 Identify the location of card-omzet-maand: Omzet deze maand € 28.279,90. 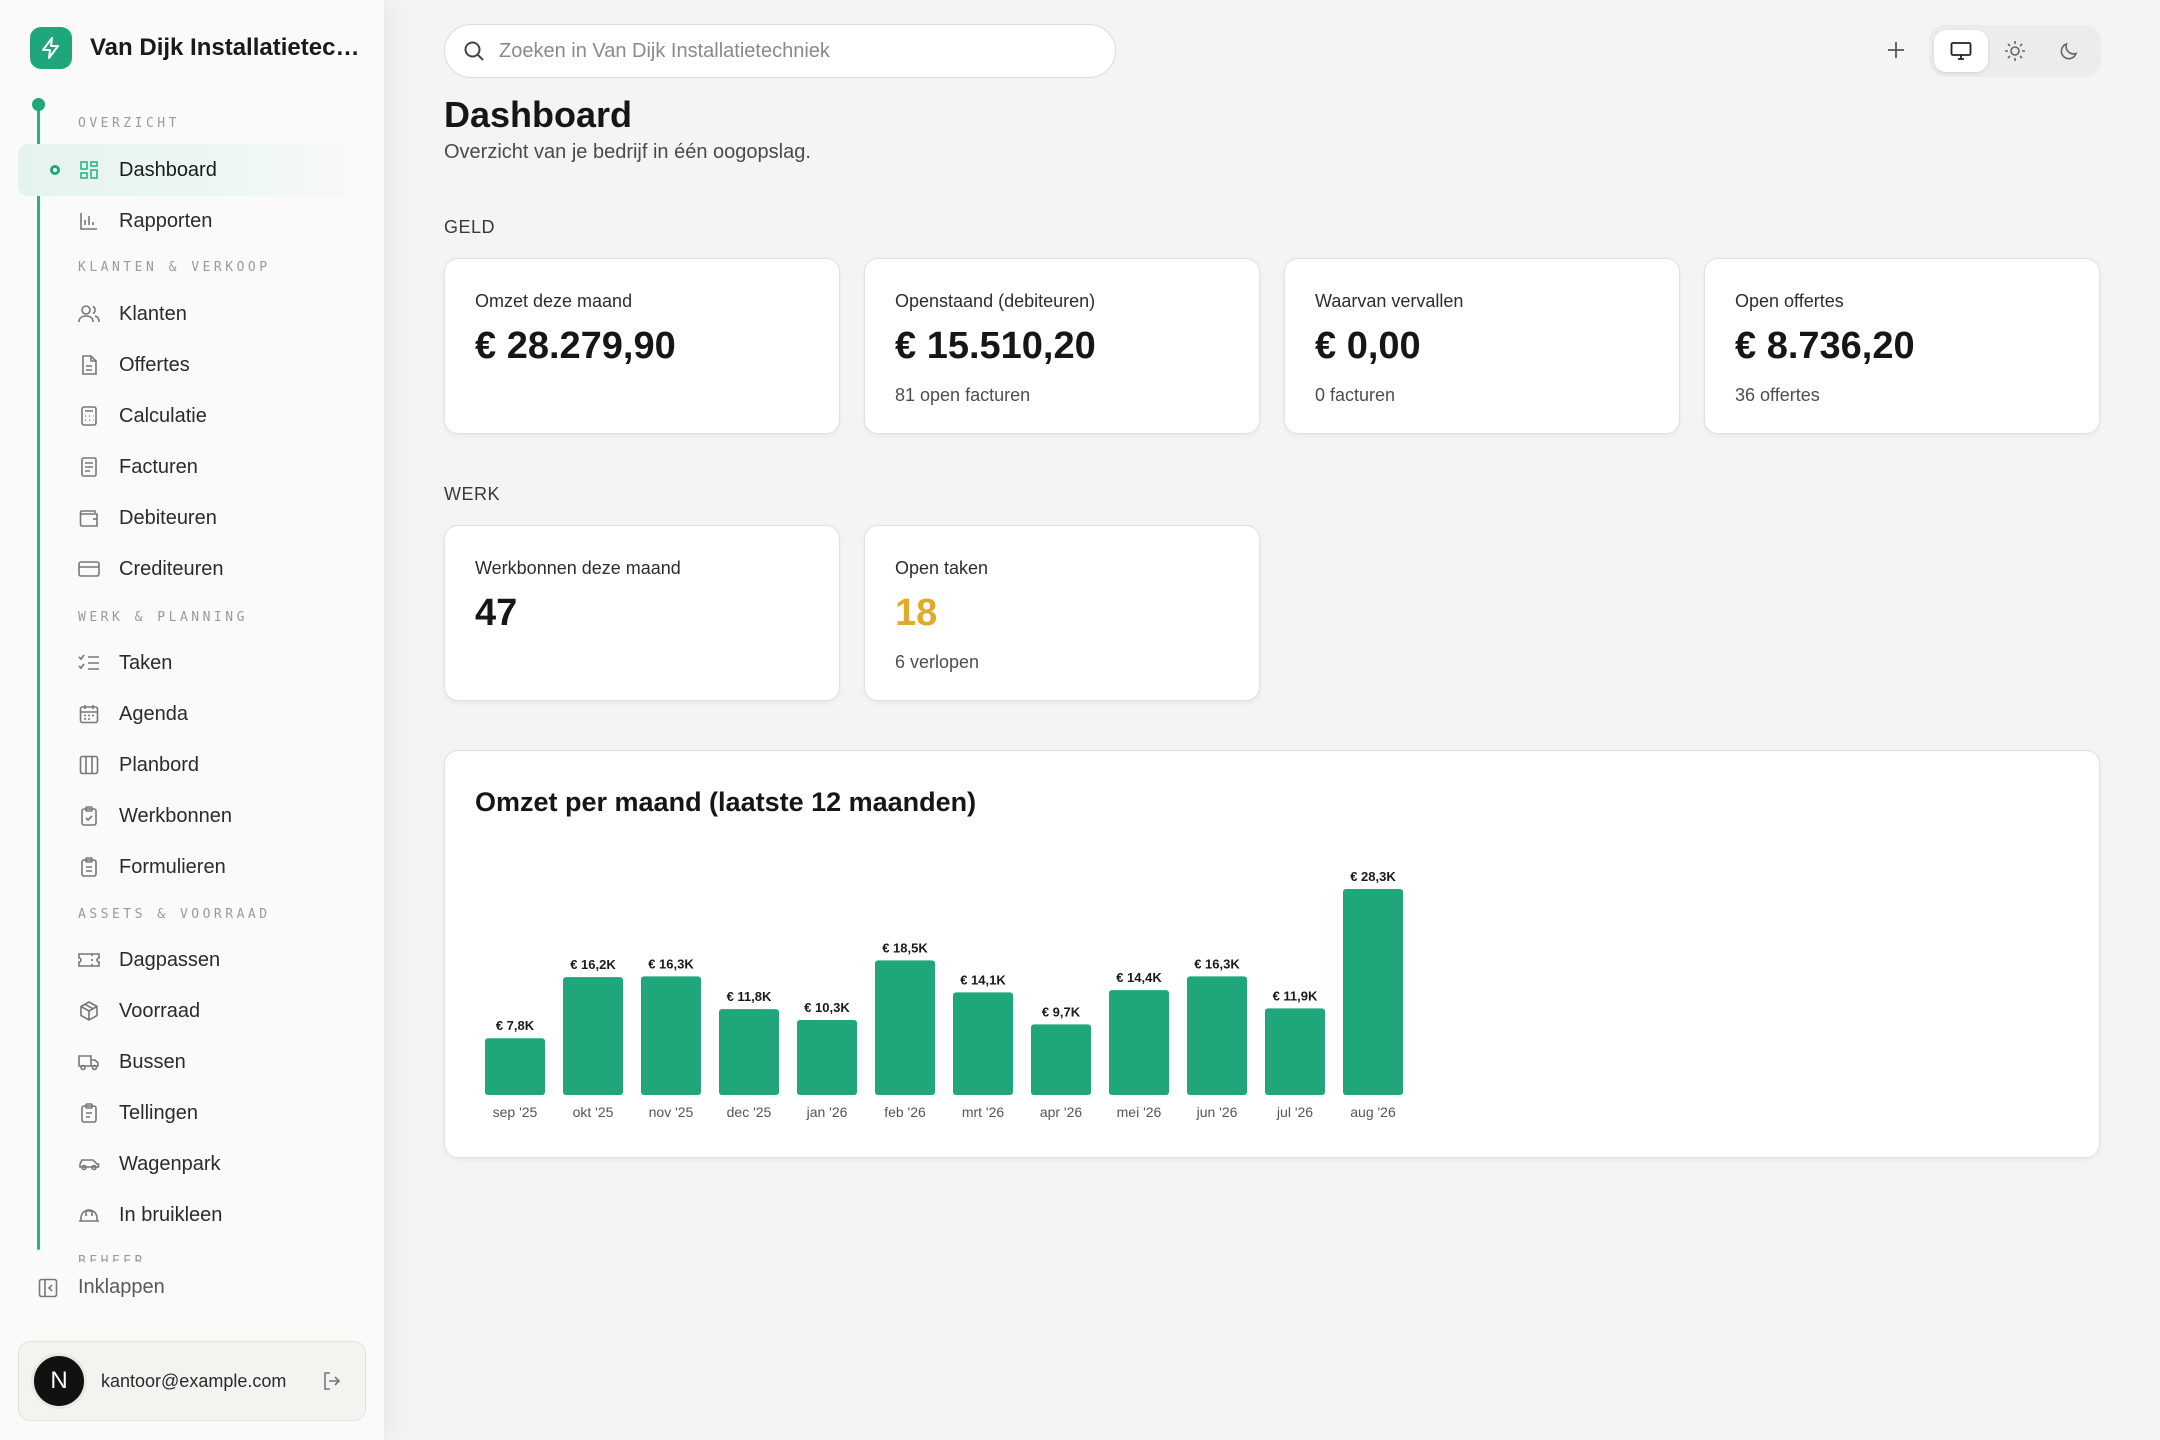
(642, 346).